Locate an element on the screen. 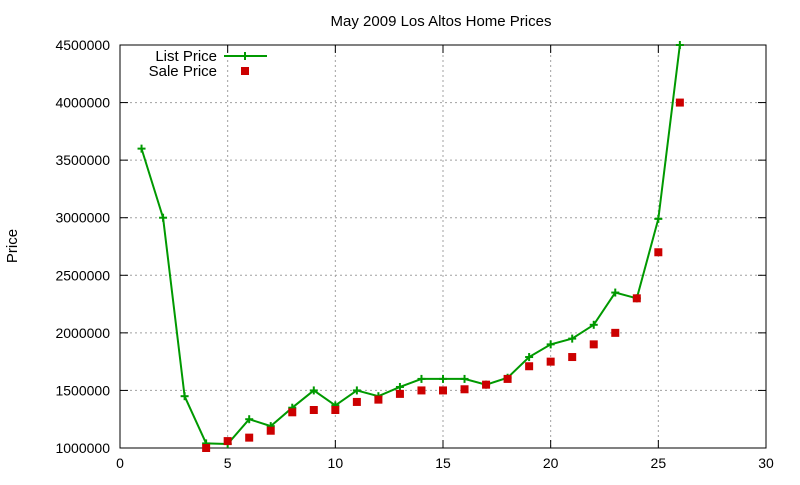  legend-marker-list-price is located at coordinates (245, 56).